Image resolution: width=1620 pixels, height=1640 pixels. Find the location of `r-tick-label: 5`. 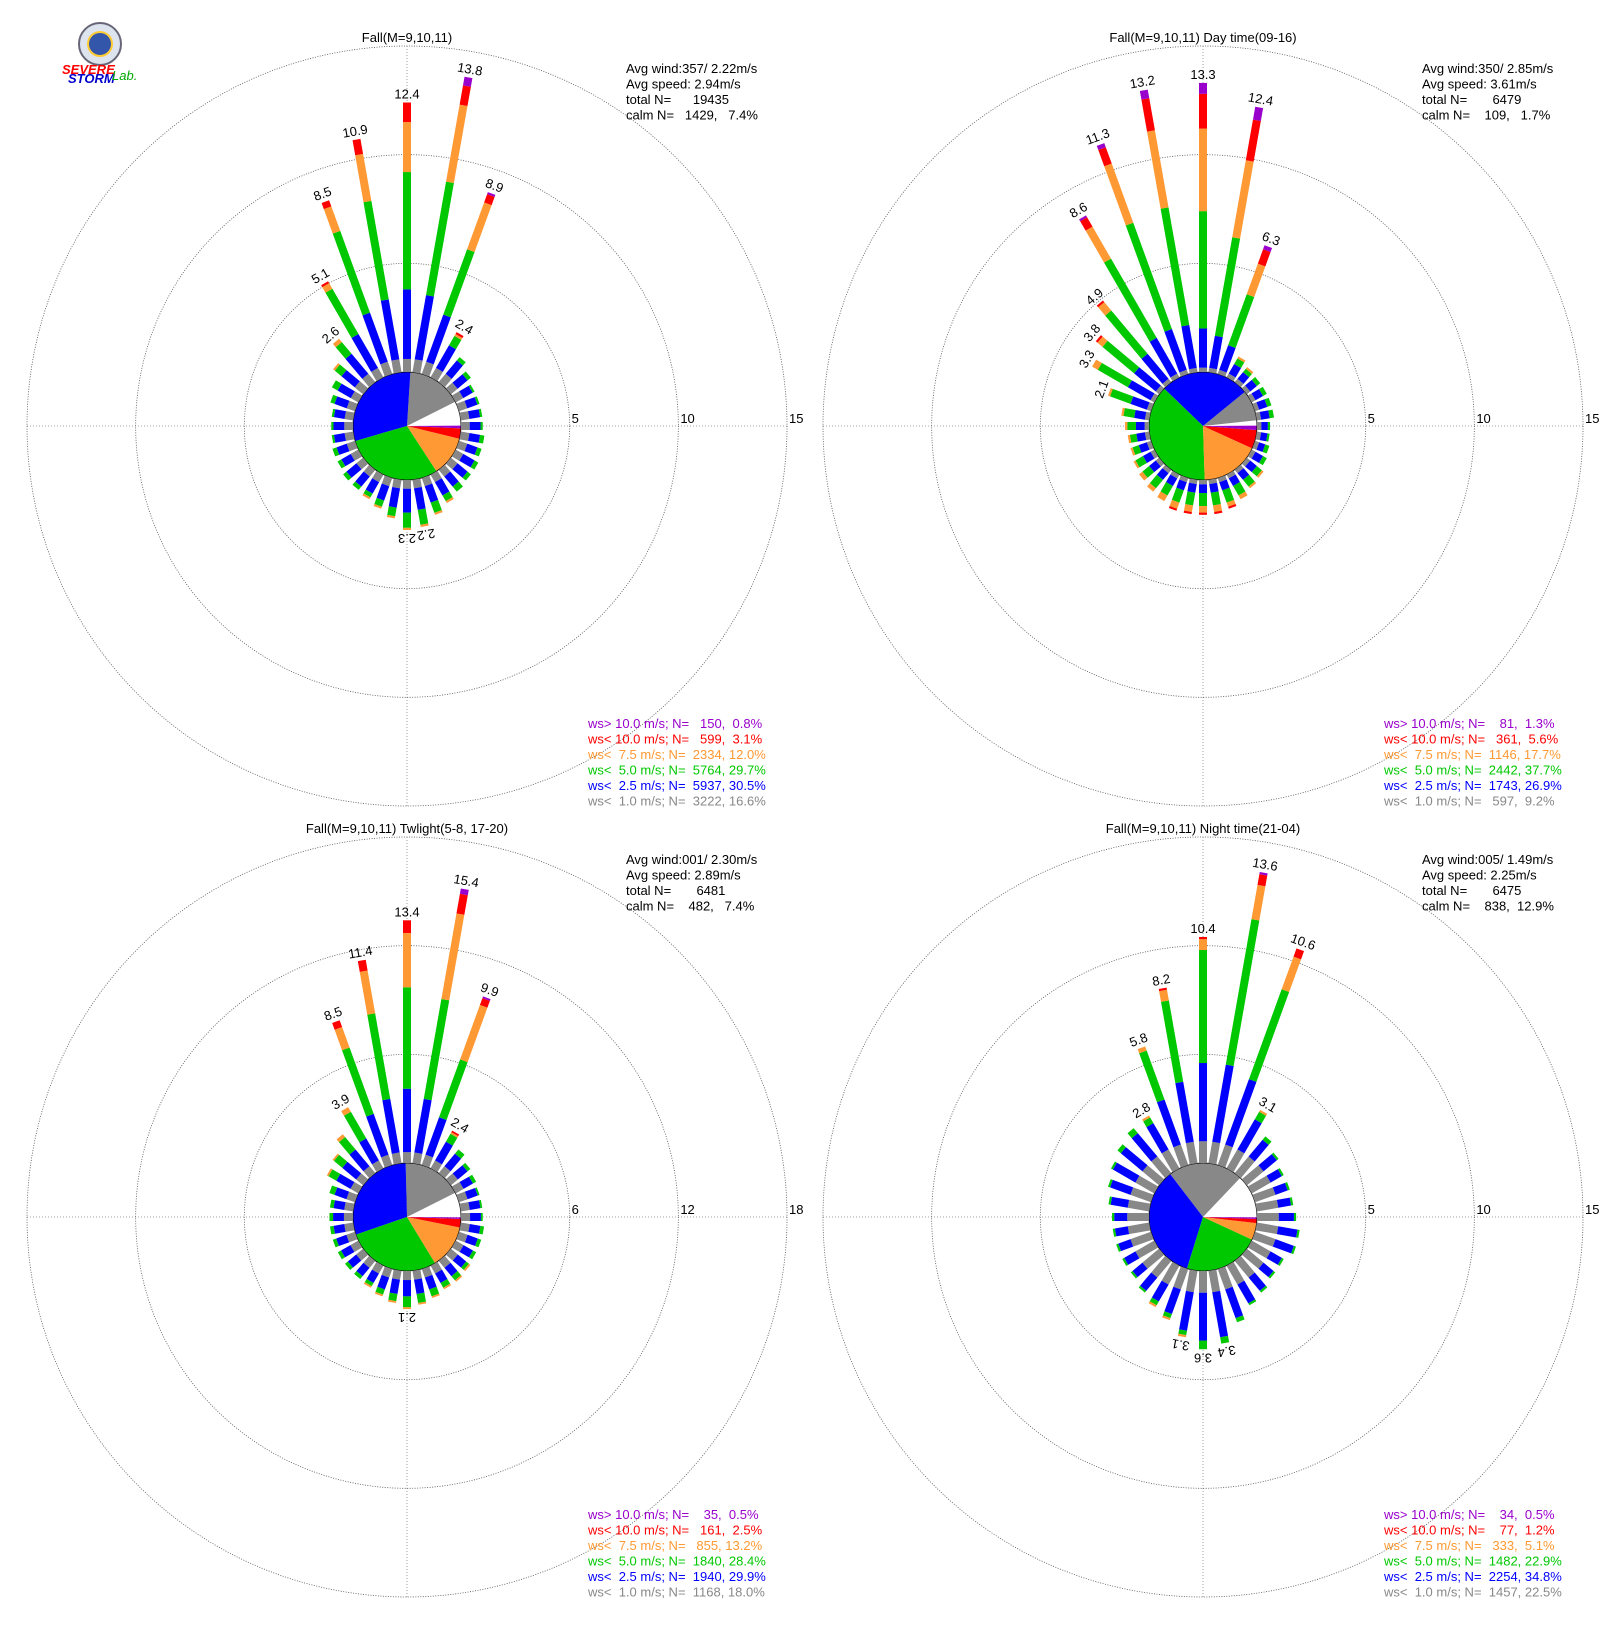

r-tick-label: 5 is located at coordinates (1371, 1209).